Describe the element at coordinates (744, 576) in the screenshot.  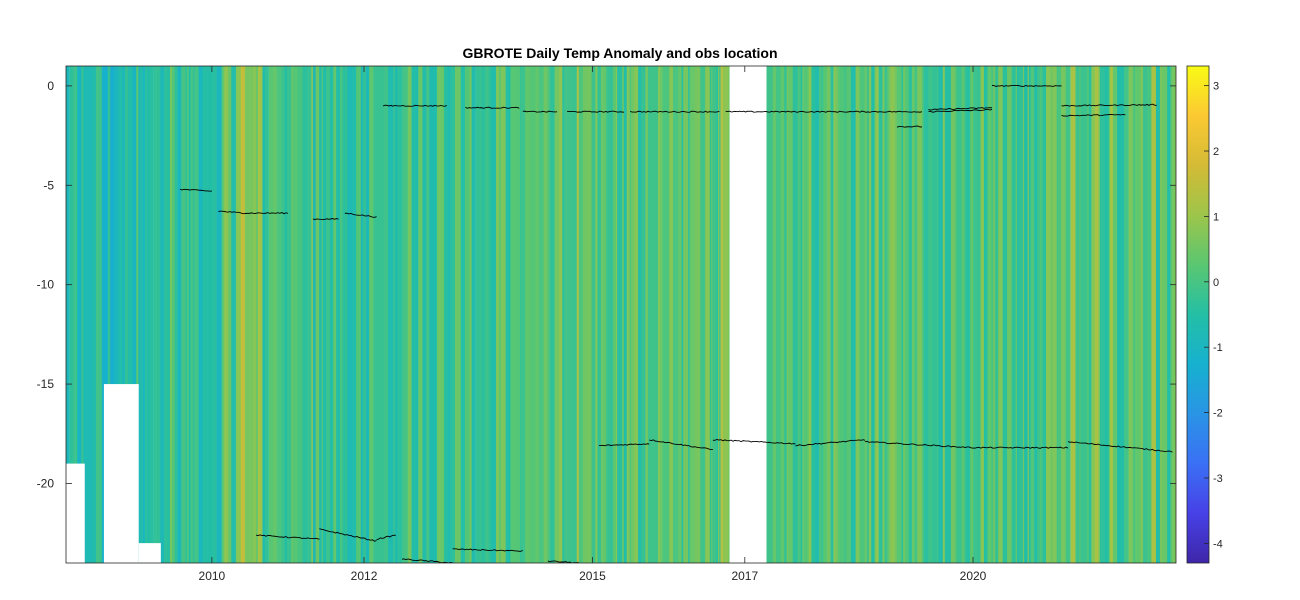
I see `x-tick-label: 2017` at that location.